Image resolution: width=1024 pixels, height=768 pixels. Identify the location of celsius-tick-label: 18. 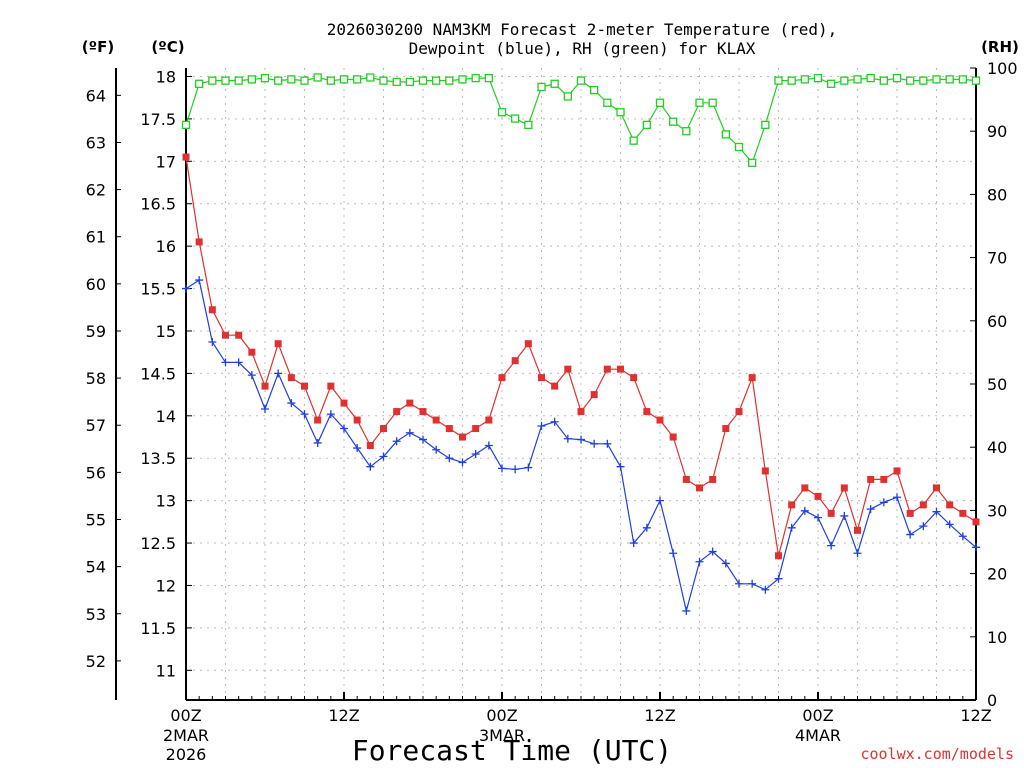
(166, 76).